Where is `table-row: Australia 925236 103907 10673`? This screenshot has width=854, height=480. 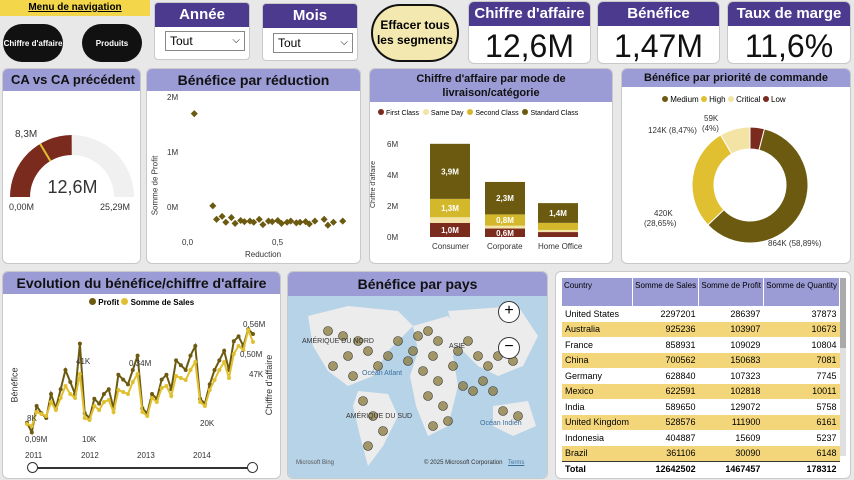
table-row: Australia 925236 103907 10673 is located at coordinates (701, 329).